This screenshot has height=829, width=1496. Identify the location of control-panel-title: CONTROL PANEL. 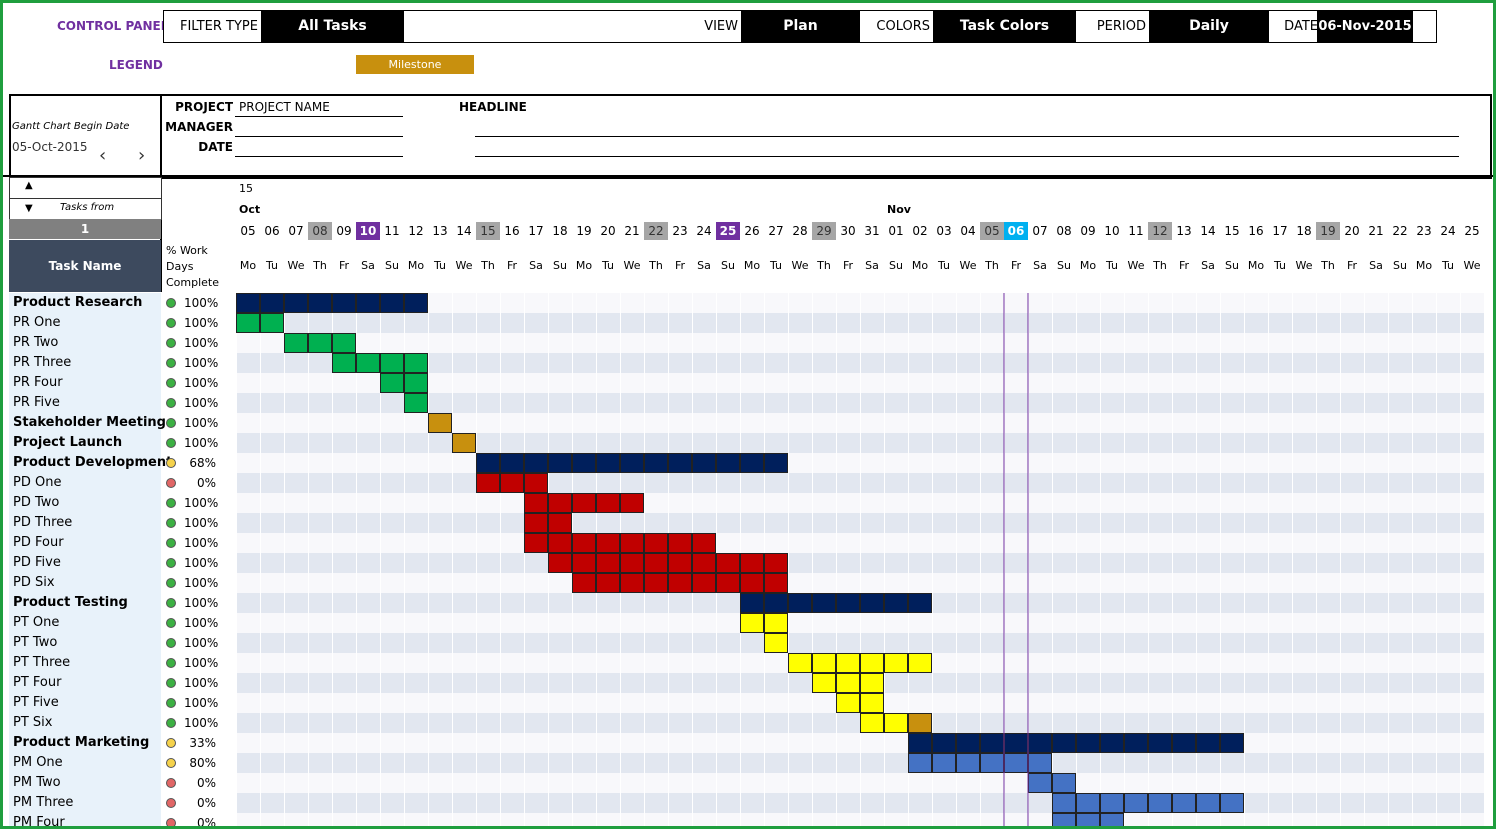
(113, 26).